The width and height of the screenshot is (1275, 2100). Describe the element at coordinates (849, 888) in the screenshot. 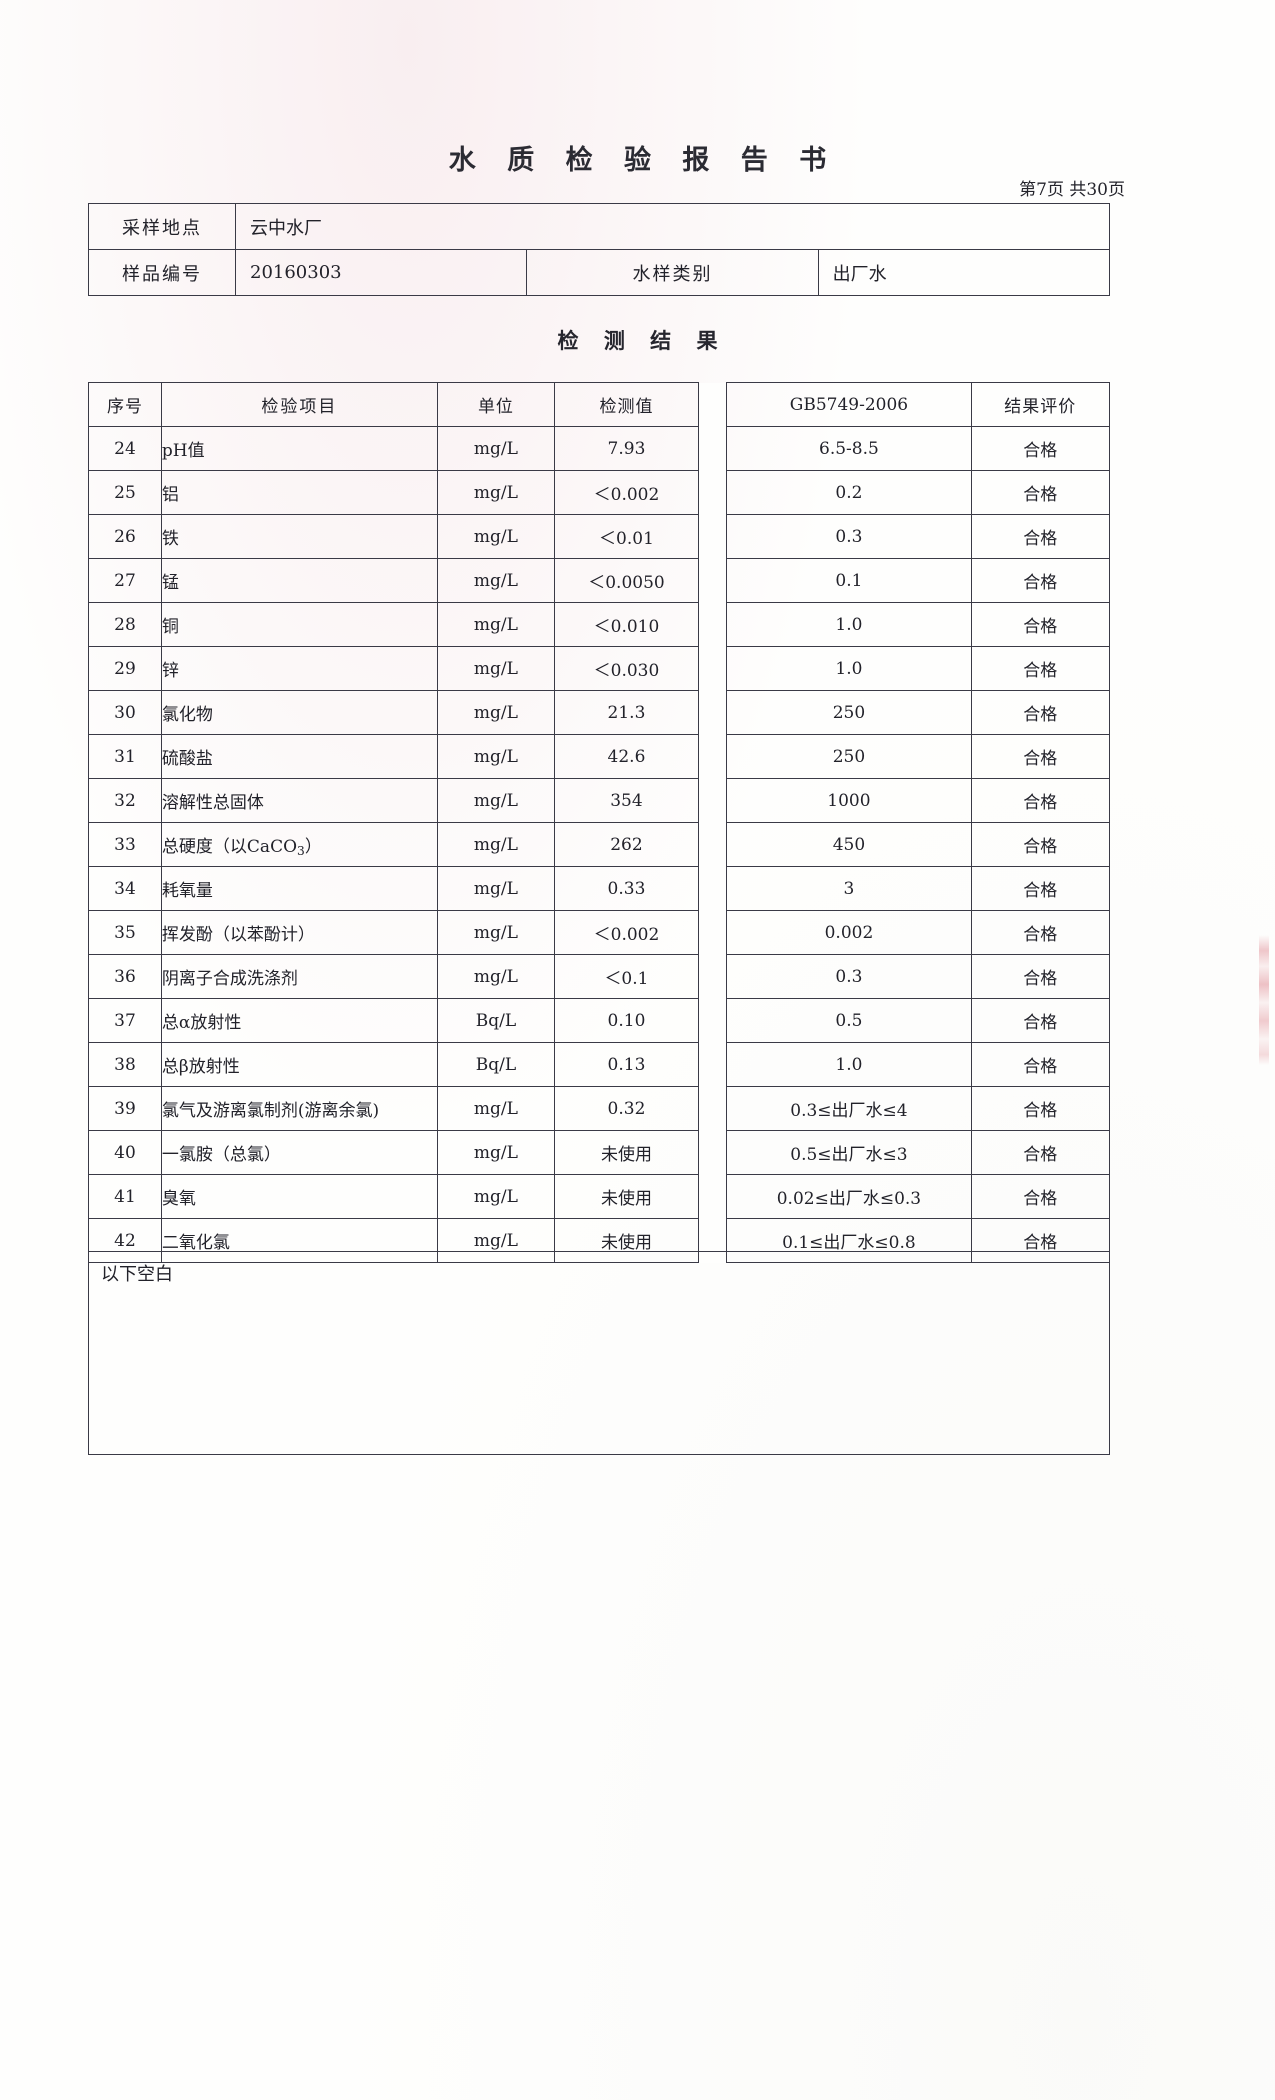

I see `cell-standard: 3` at that location.